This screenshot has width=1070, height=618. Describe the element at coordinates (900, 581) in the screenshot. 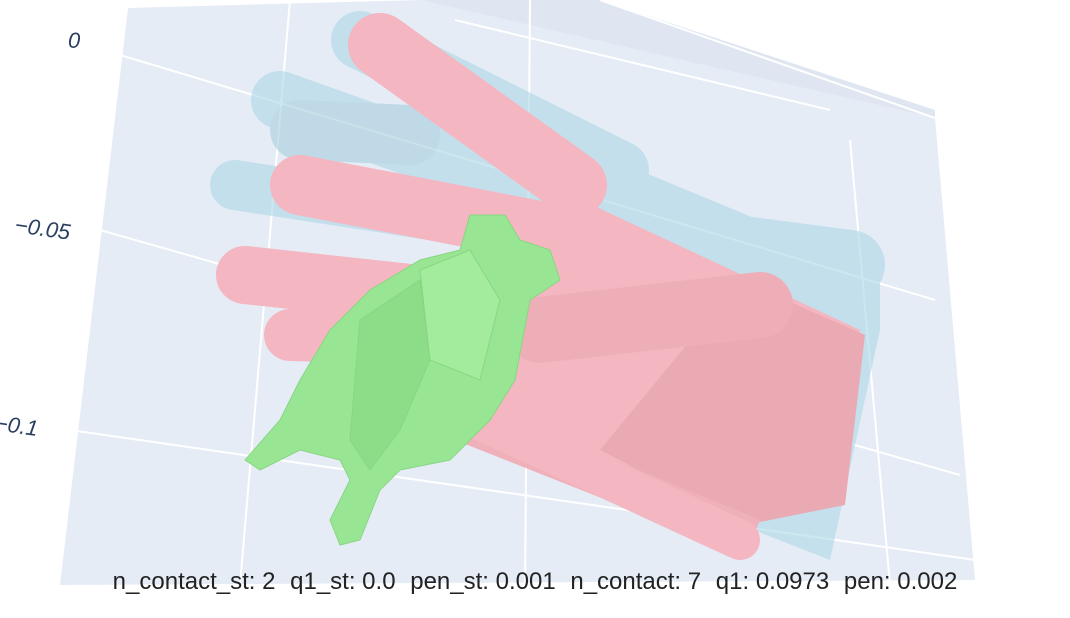

I see `pen-label: pen: 0.002` at that location.